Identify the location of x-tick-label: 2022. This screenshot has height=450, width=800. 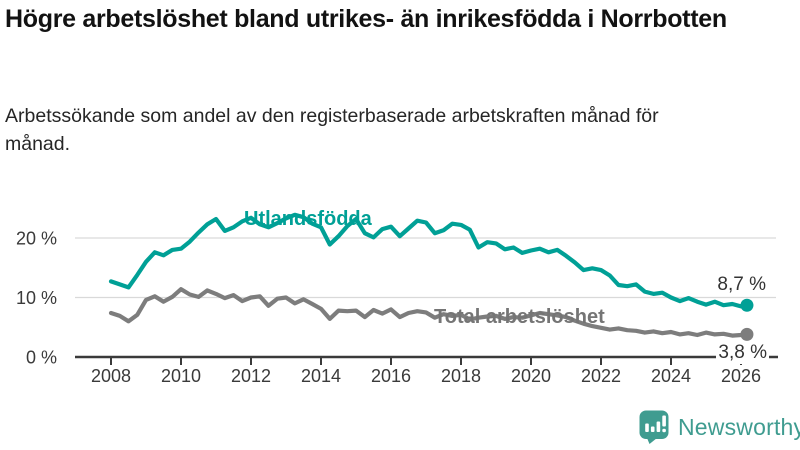
(601, 376).